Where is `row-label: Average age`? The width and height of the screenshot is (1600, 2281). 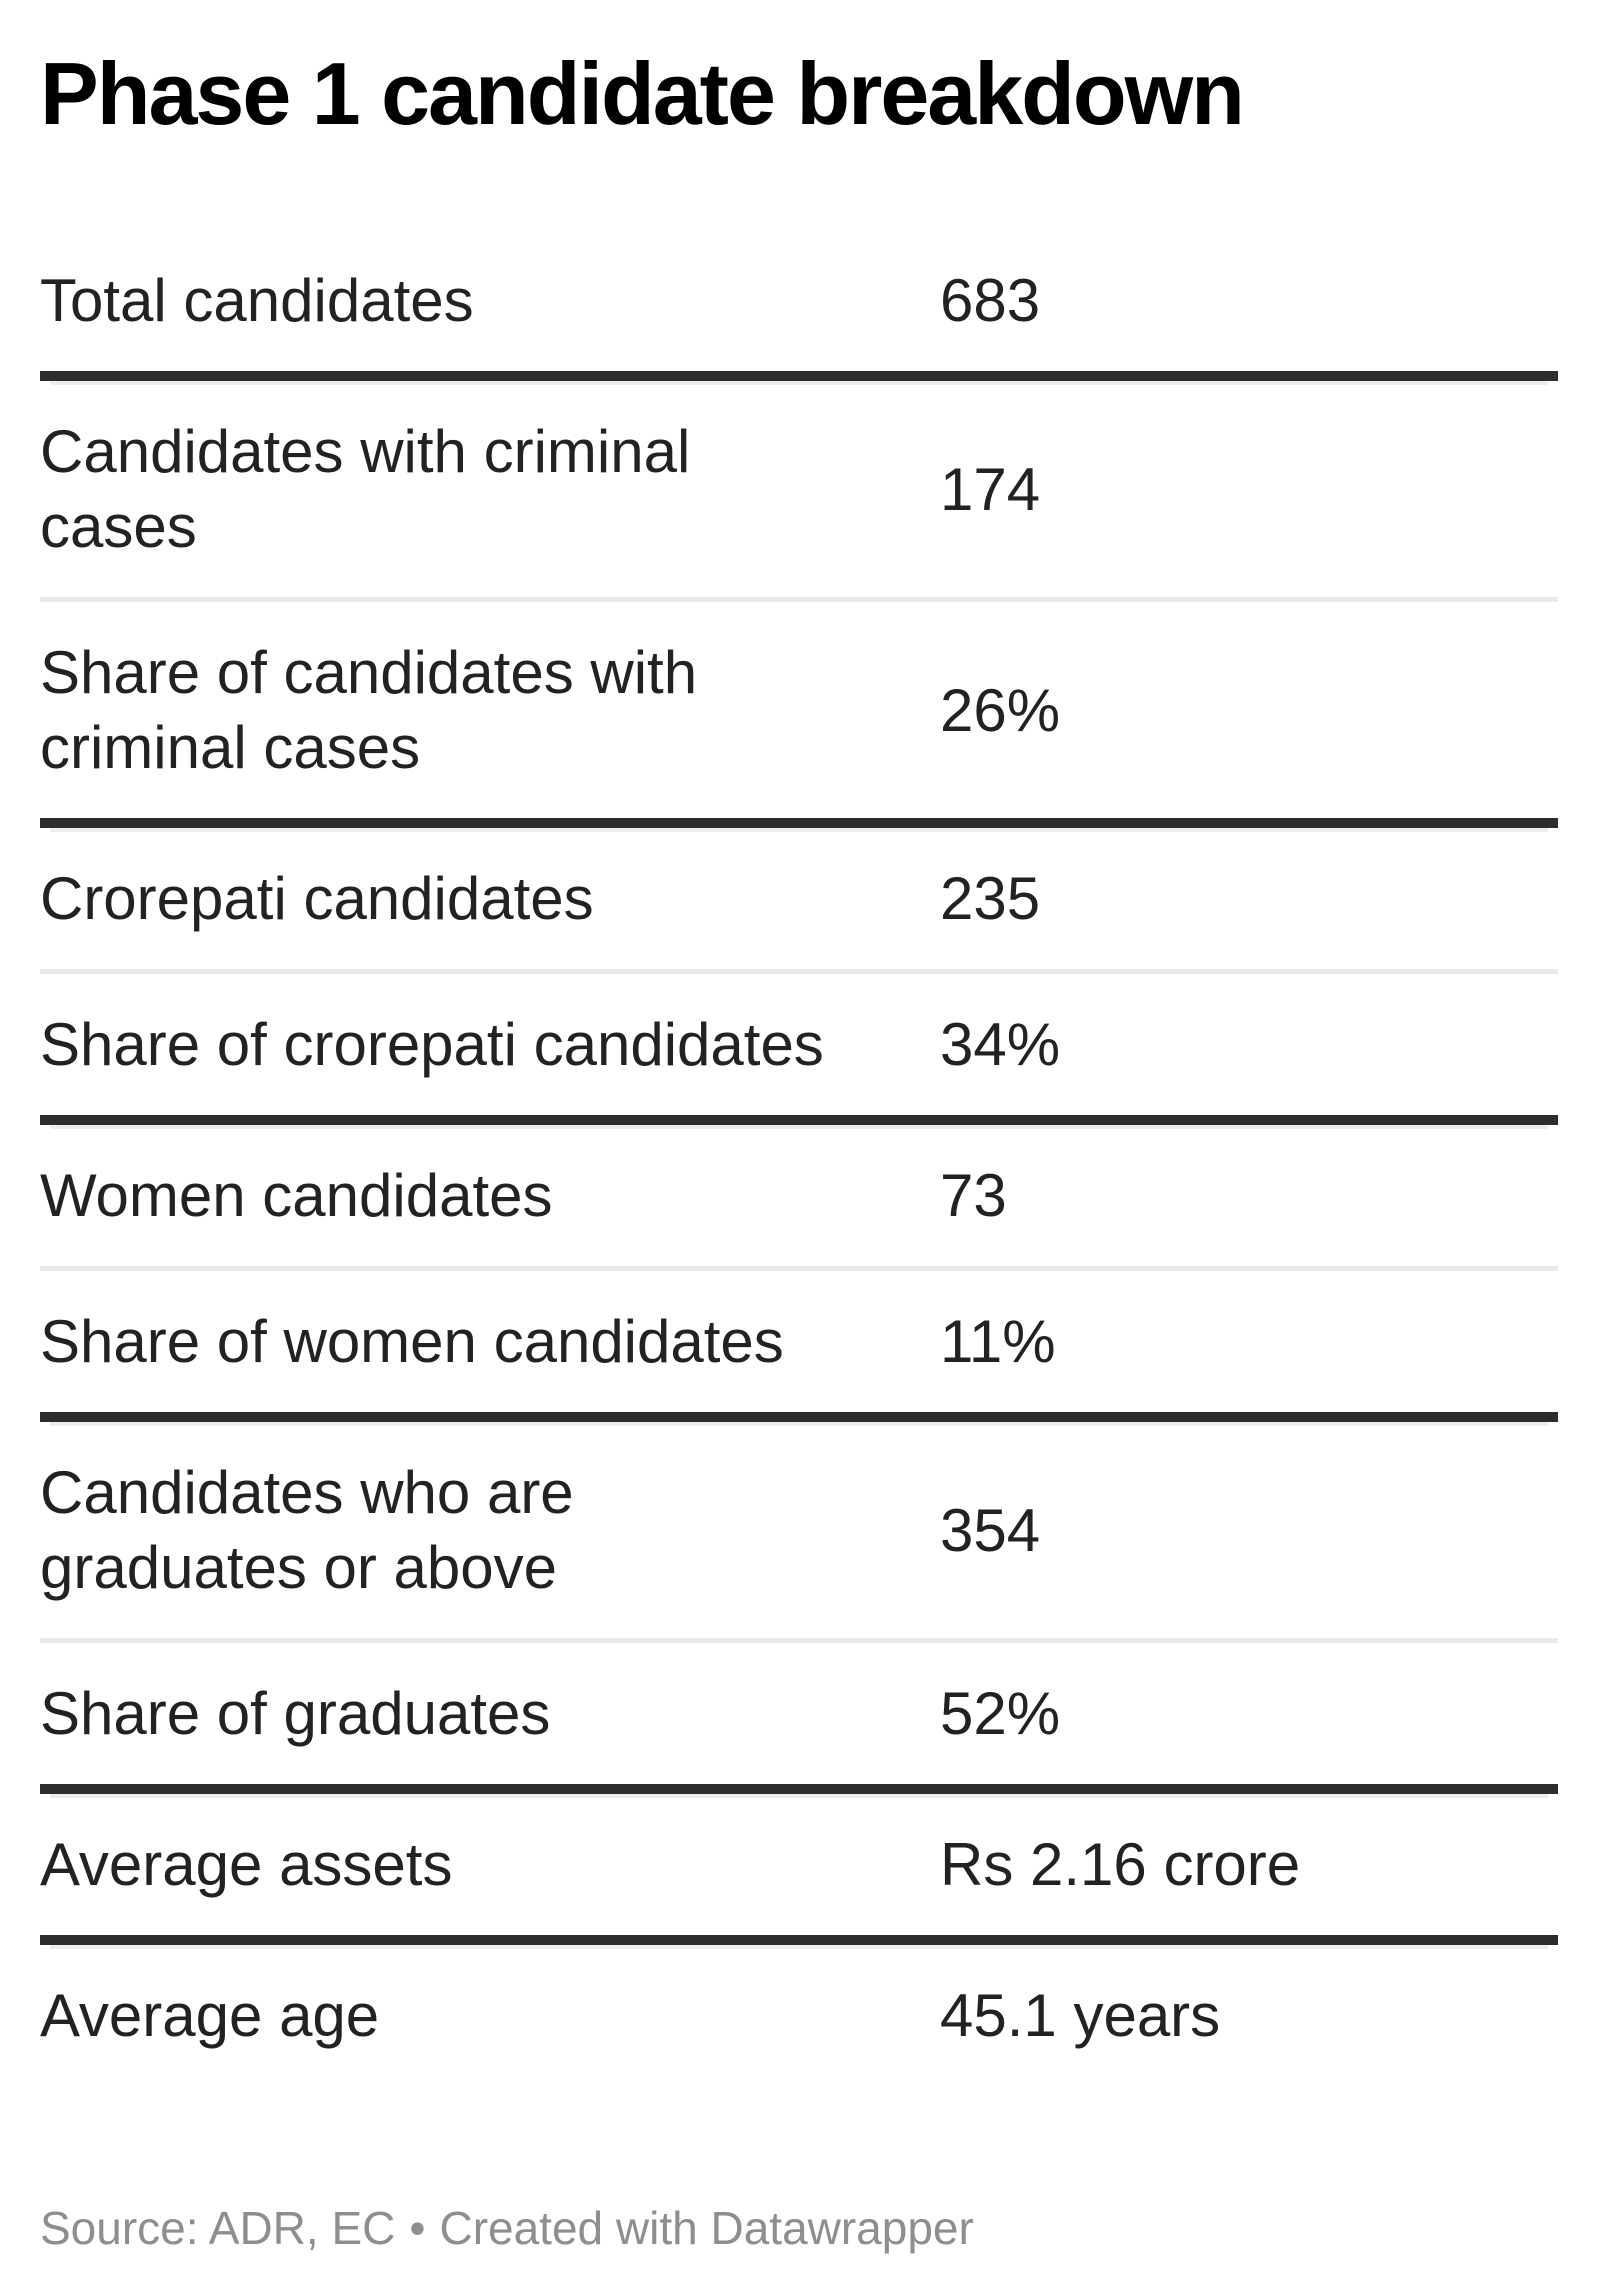 row-label: Average age is located at coordinates (210, 2015).